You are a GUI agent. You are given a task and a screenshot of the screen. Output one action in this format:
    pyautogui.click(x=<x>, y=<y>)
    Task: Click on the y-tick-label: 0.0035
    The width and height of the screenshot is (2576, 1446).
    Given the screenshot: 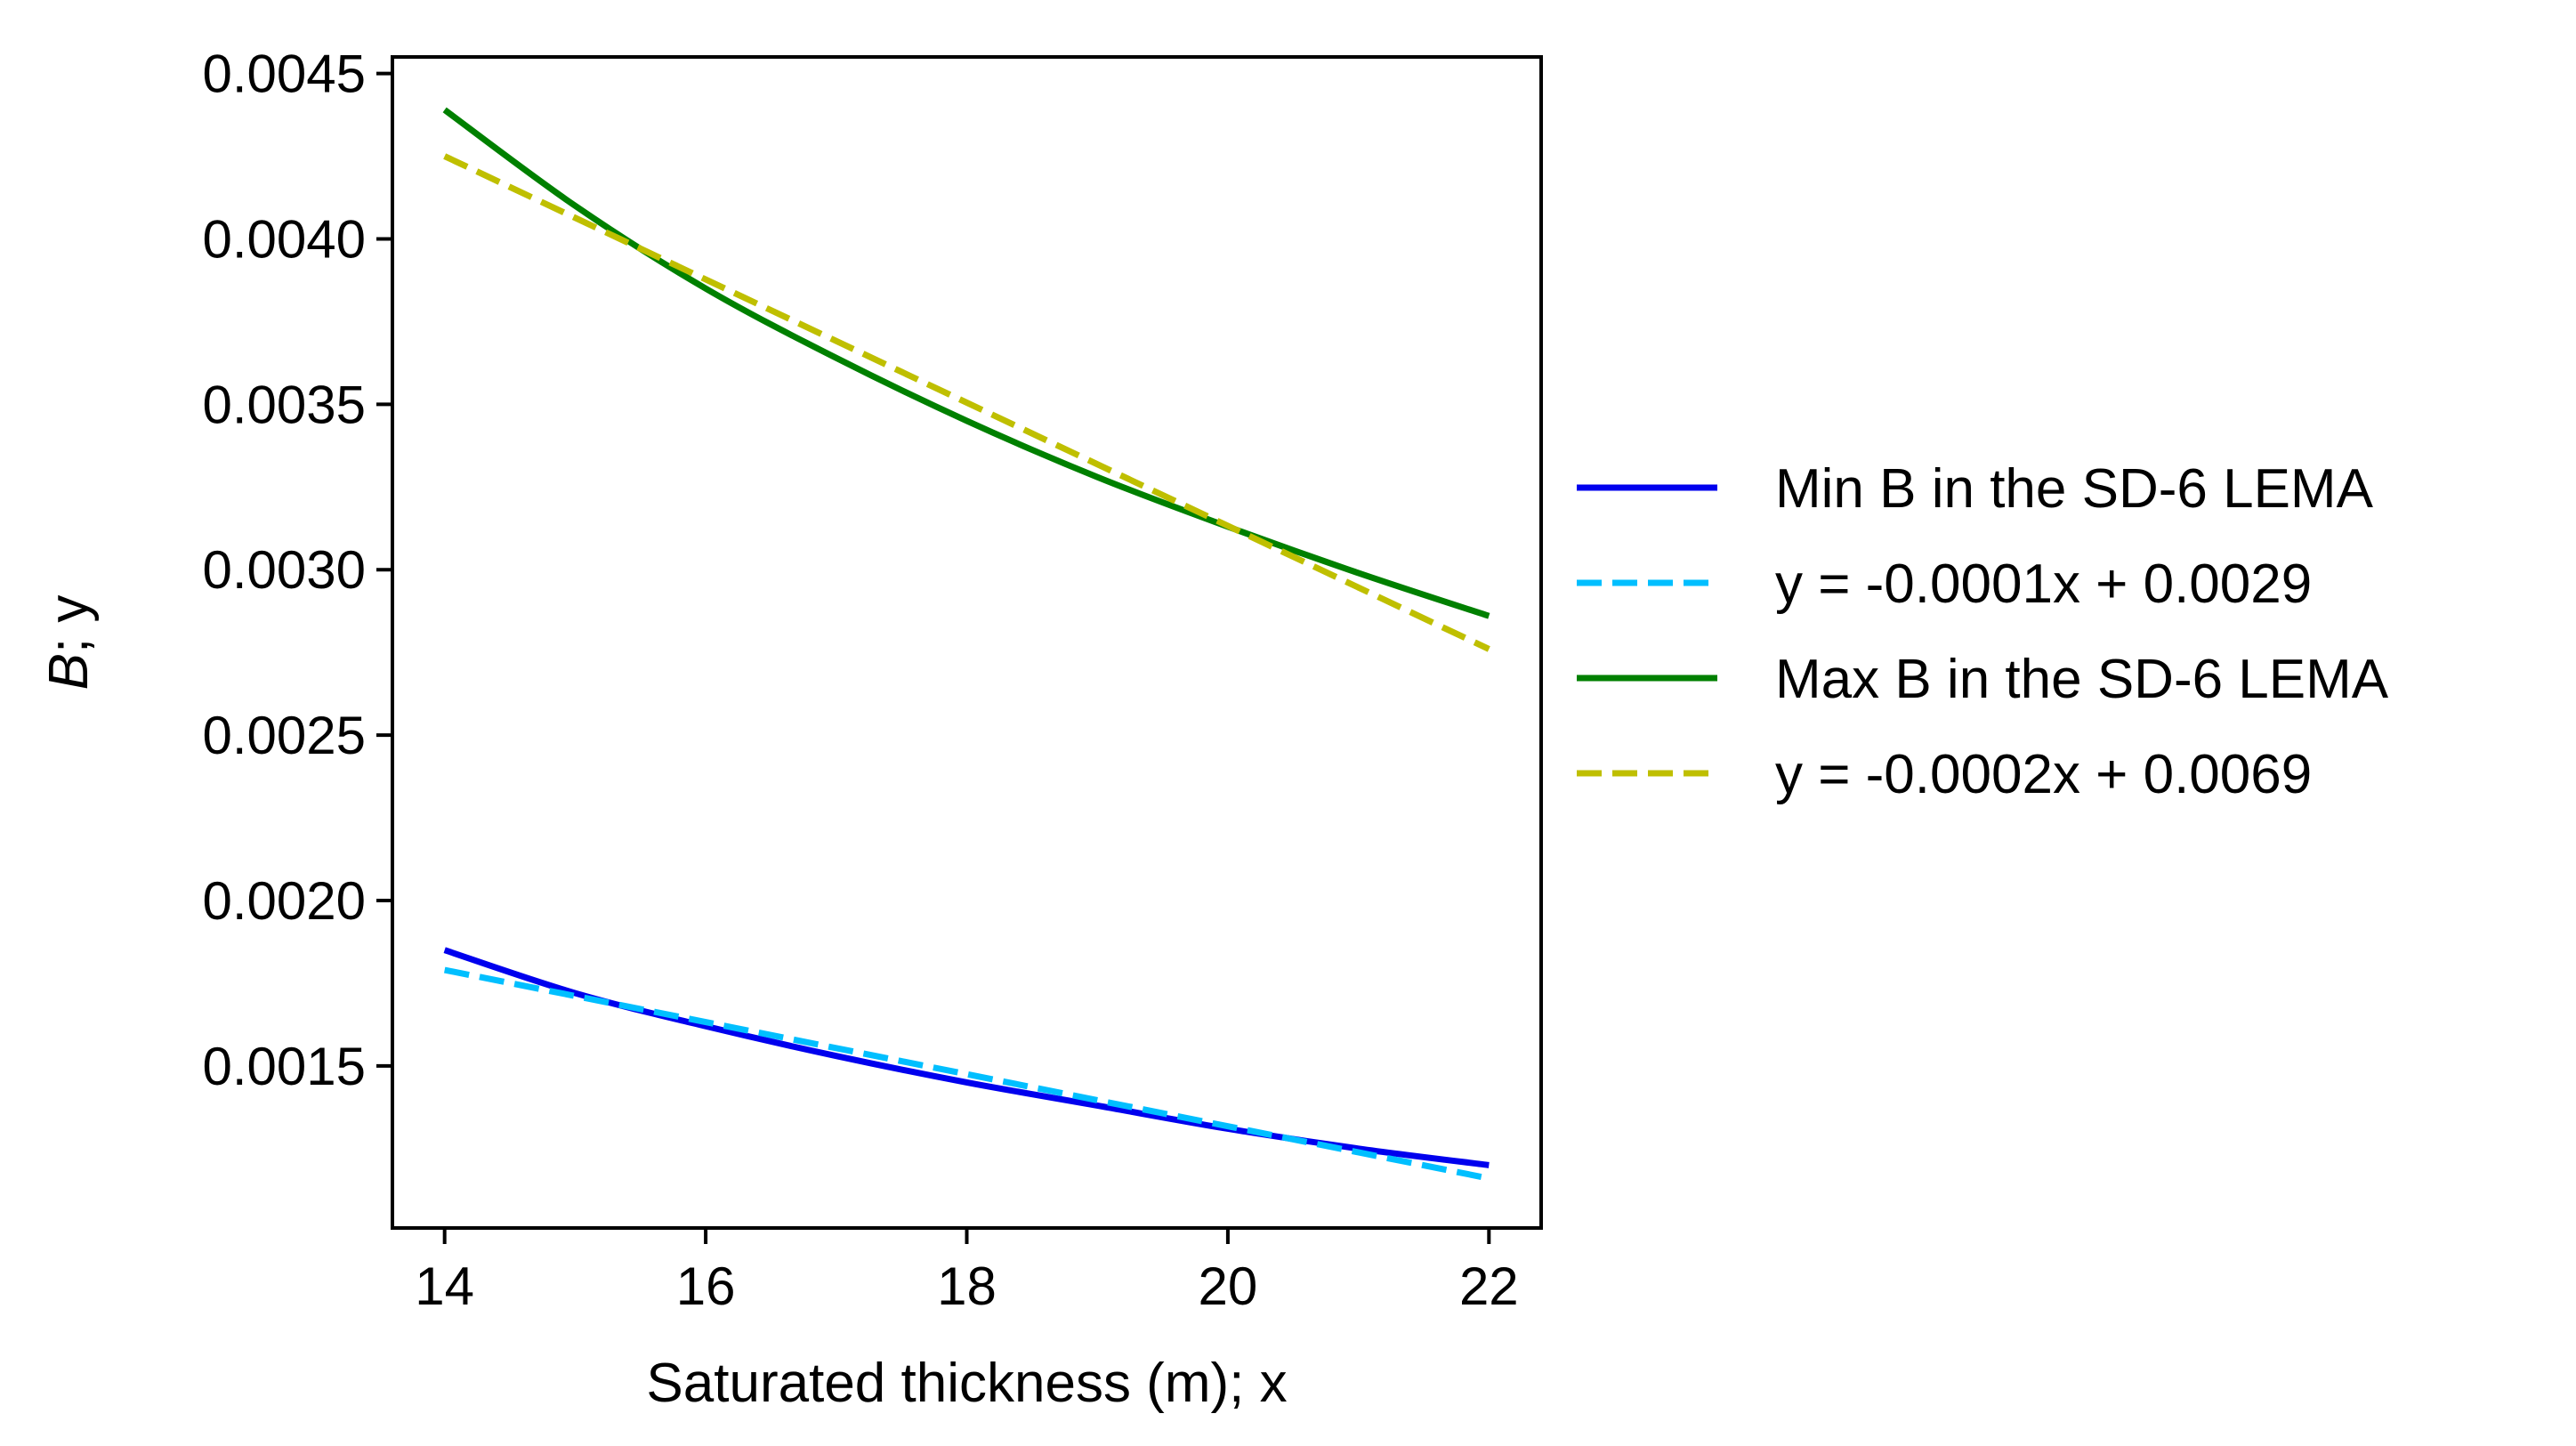 What is the action you would take?
    pyautogui.click(x=284, y=404)
    